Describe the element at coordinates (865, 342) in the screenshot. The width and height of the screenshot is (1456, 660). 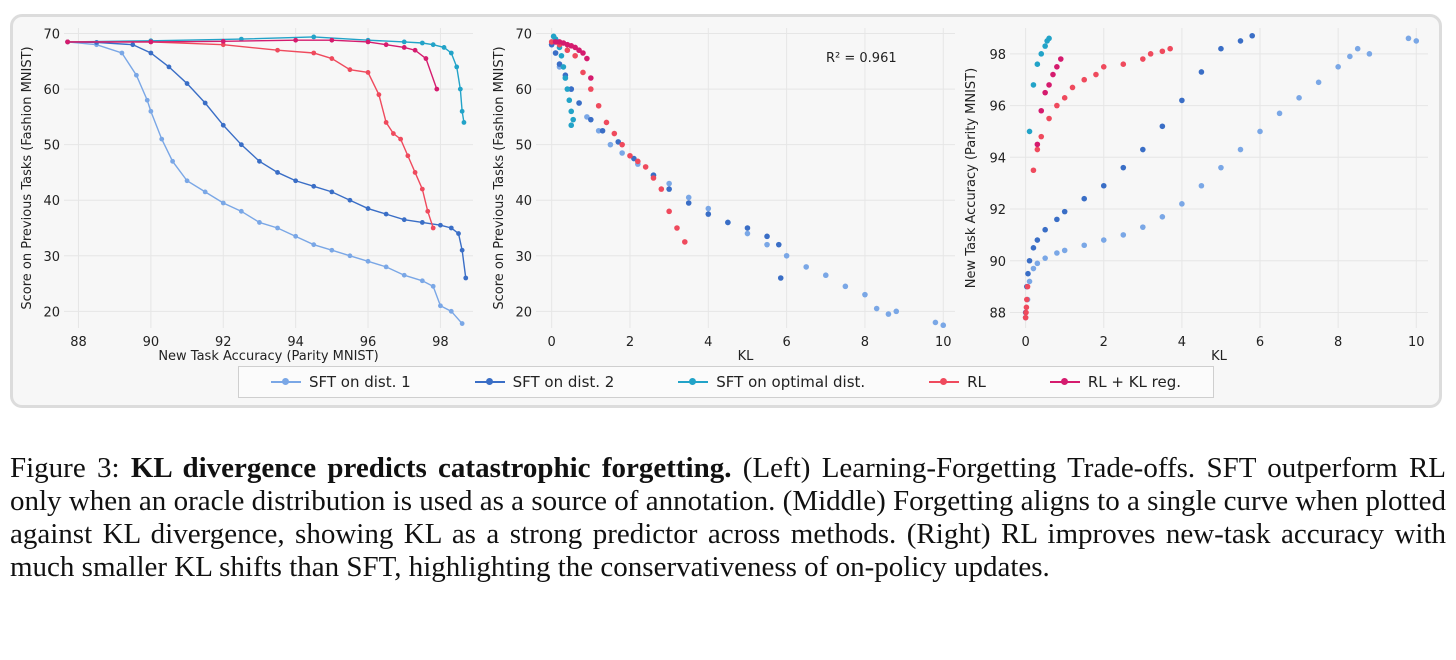
I see `x-tick-label: 8` at that location.